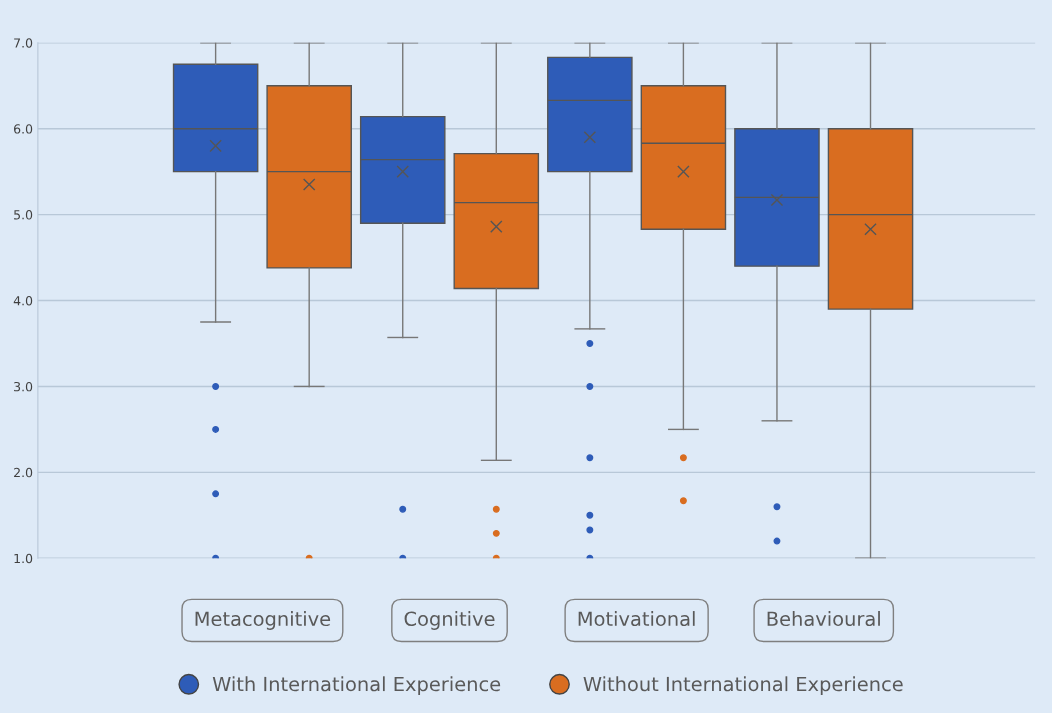 Image resolution: width=1052 pixels, height=713 pixels. Describe the element at coordinates (23, 386) in the screenshot. I see `y-tick-label: 3.0` at that location.